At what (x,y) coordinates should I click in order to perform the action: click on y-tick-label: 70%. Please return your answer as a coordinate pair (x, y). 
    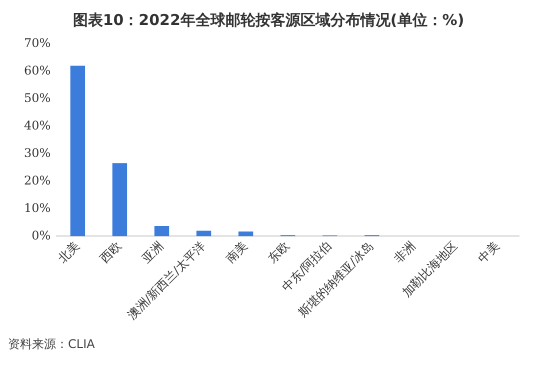
    Looking at the image, I should click on (37, 43).